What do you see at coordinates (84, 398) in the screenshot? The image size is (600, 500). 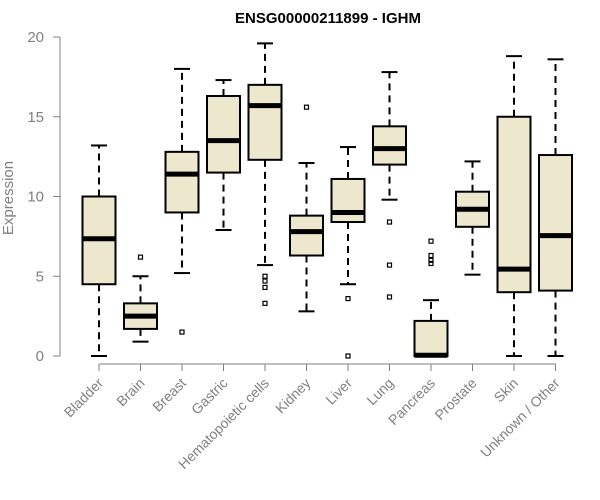 I see `x-tick-label: Bladder` at bounding box center [84, 398].